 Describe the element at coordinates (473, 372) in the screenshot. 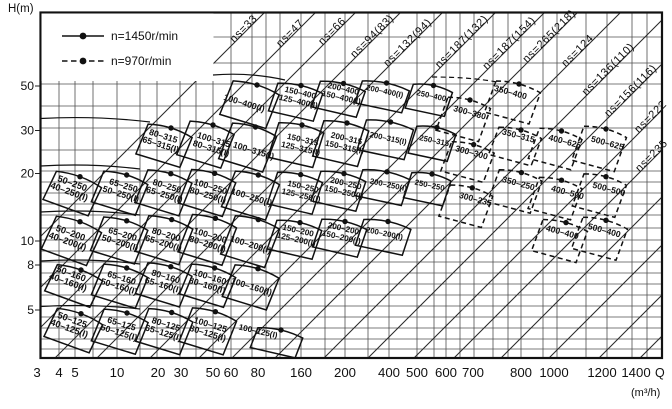

I see `svg-text: 700` at that location.